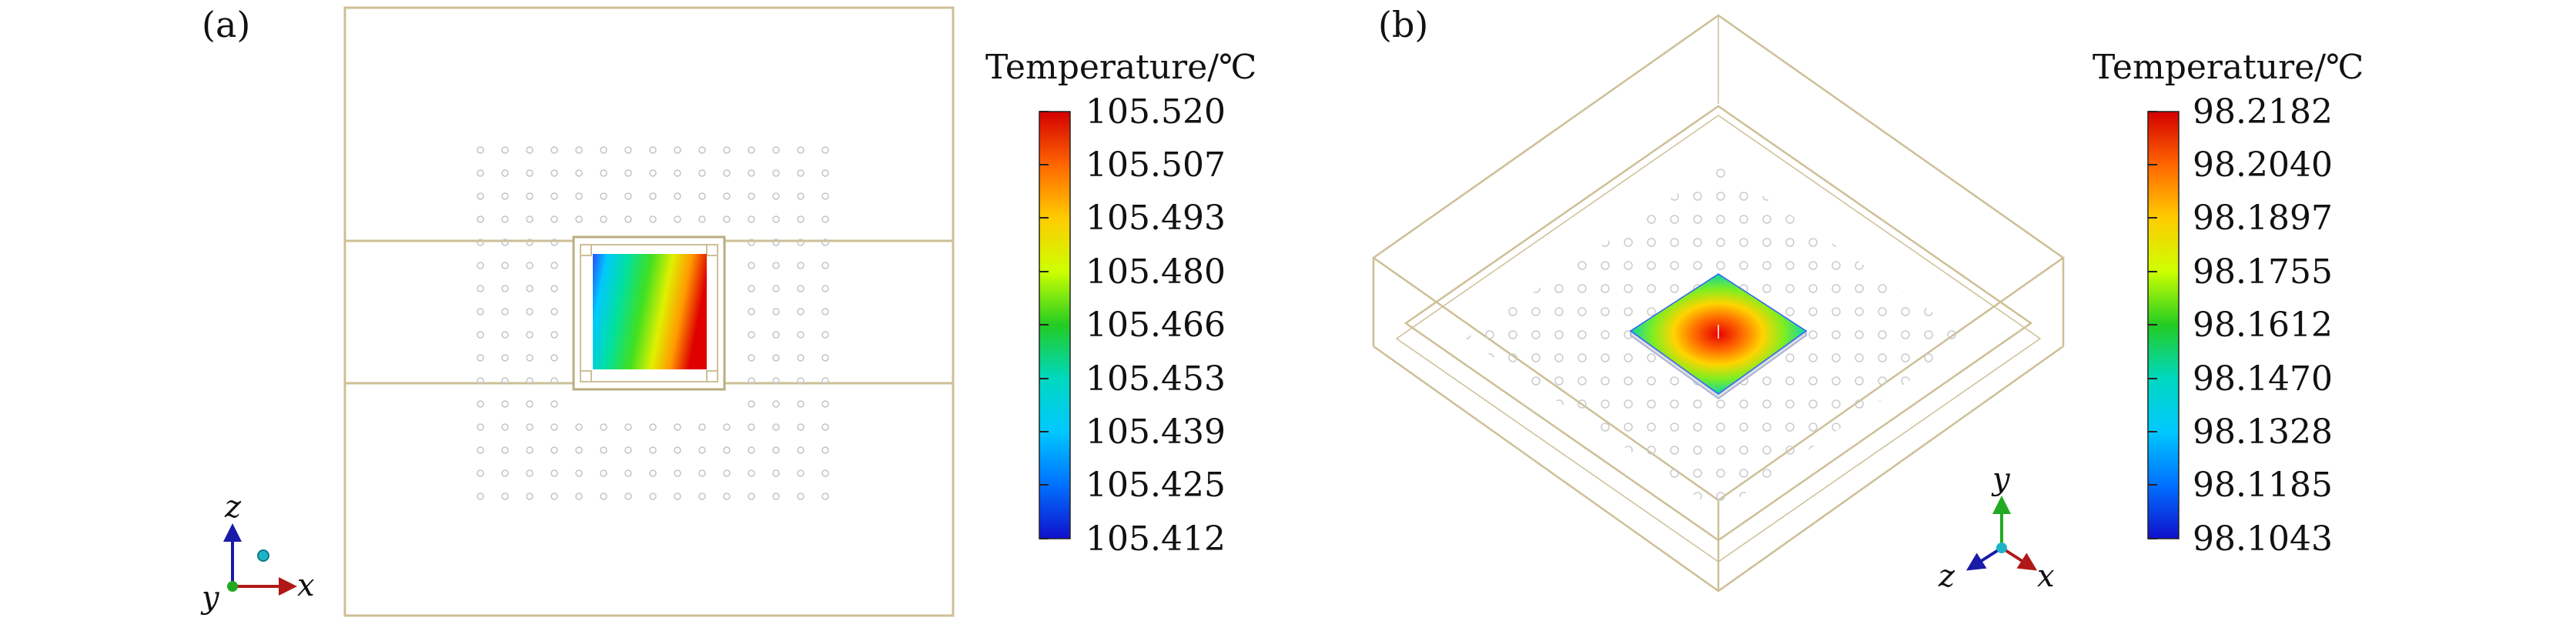 The height and width of the screenshot is (621, 2576). What do you see at coordinates (1403, 24) in the screenshot?
I see `panel-b-label: (b)` at bounding box center [1403, 24].